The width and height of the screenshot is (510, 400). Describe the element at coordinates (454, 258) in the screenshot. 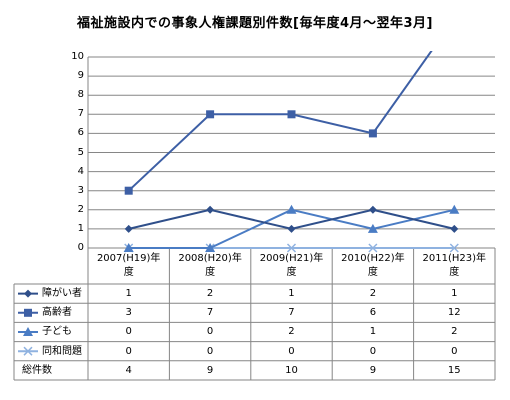

I see `x-category-label: 2011(H23)年` at that location.